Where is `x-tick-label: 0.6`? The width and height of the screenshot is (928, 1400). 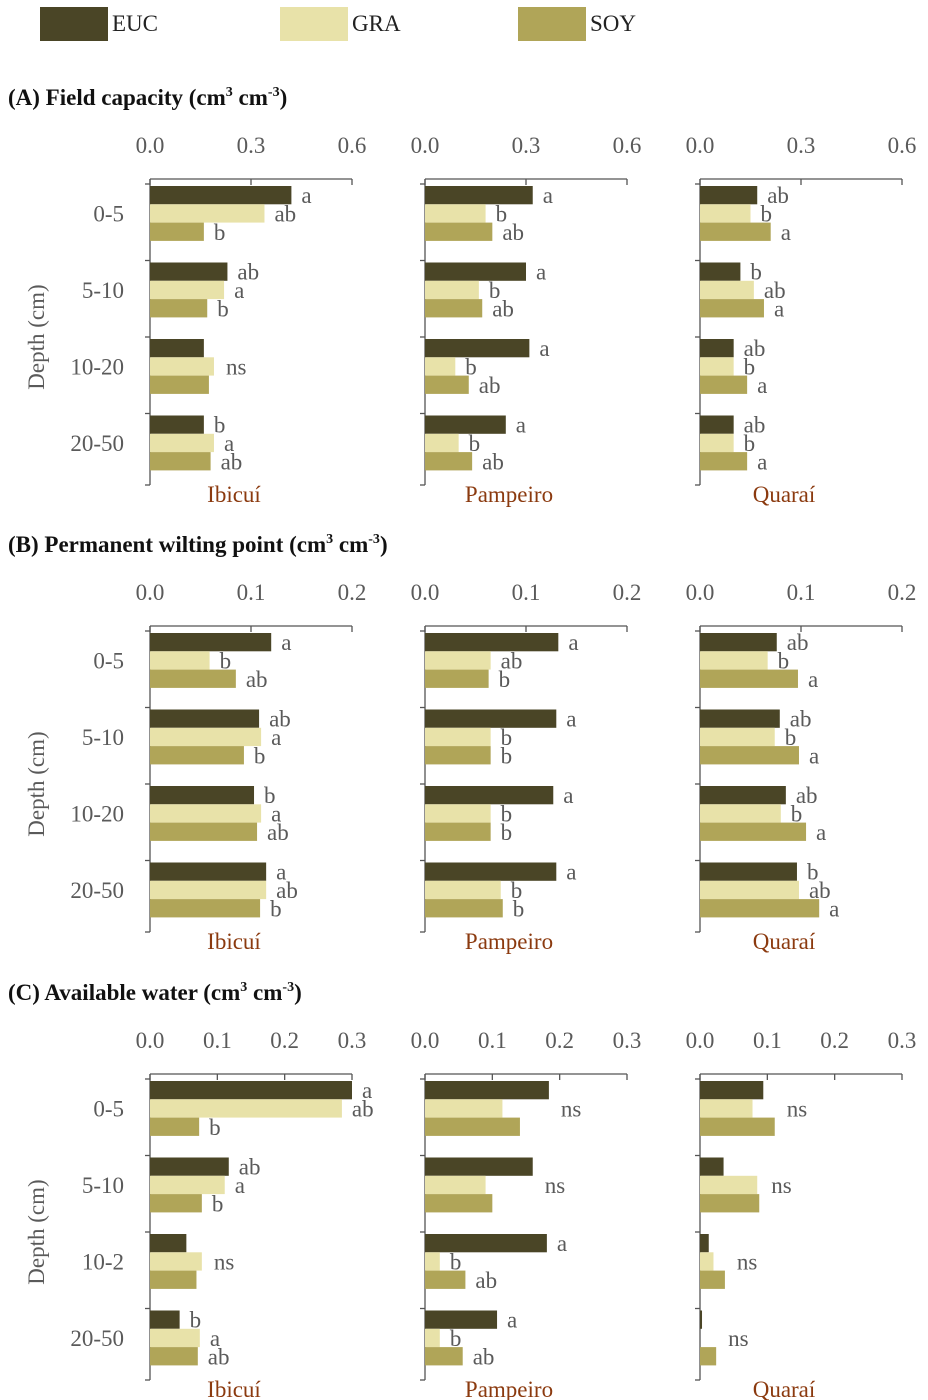 x-tick-label: 0.6 is located at coordinates (352, 145).